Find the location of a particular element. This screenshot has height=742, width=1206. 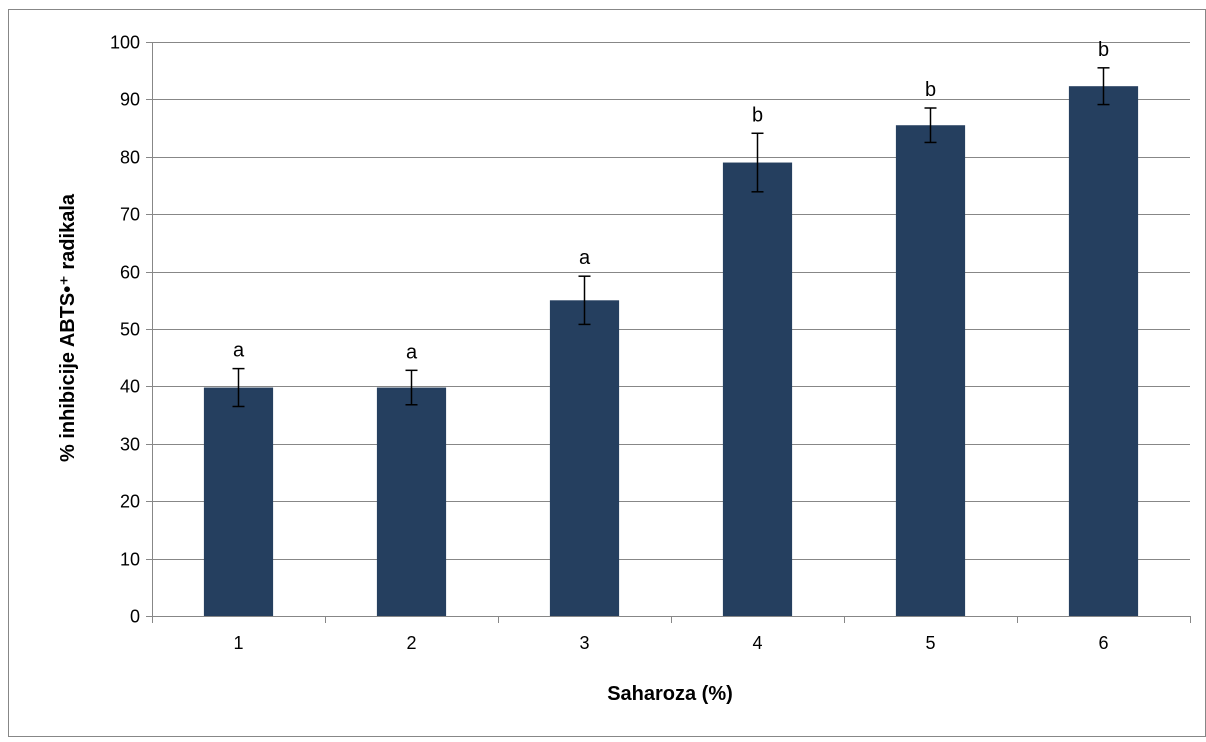

significance-label-6: b is located at coordinates (1103, 50).